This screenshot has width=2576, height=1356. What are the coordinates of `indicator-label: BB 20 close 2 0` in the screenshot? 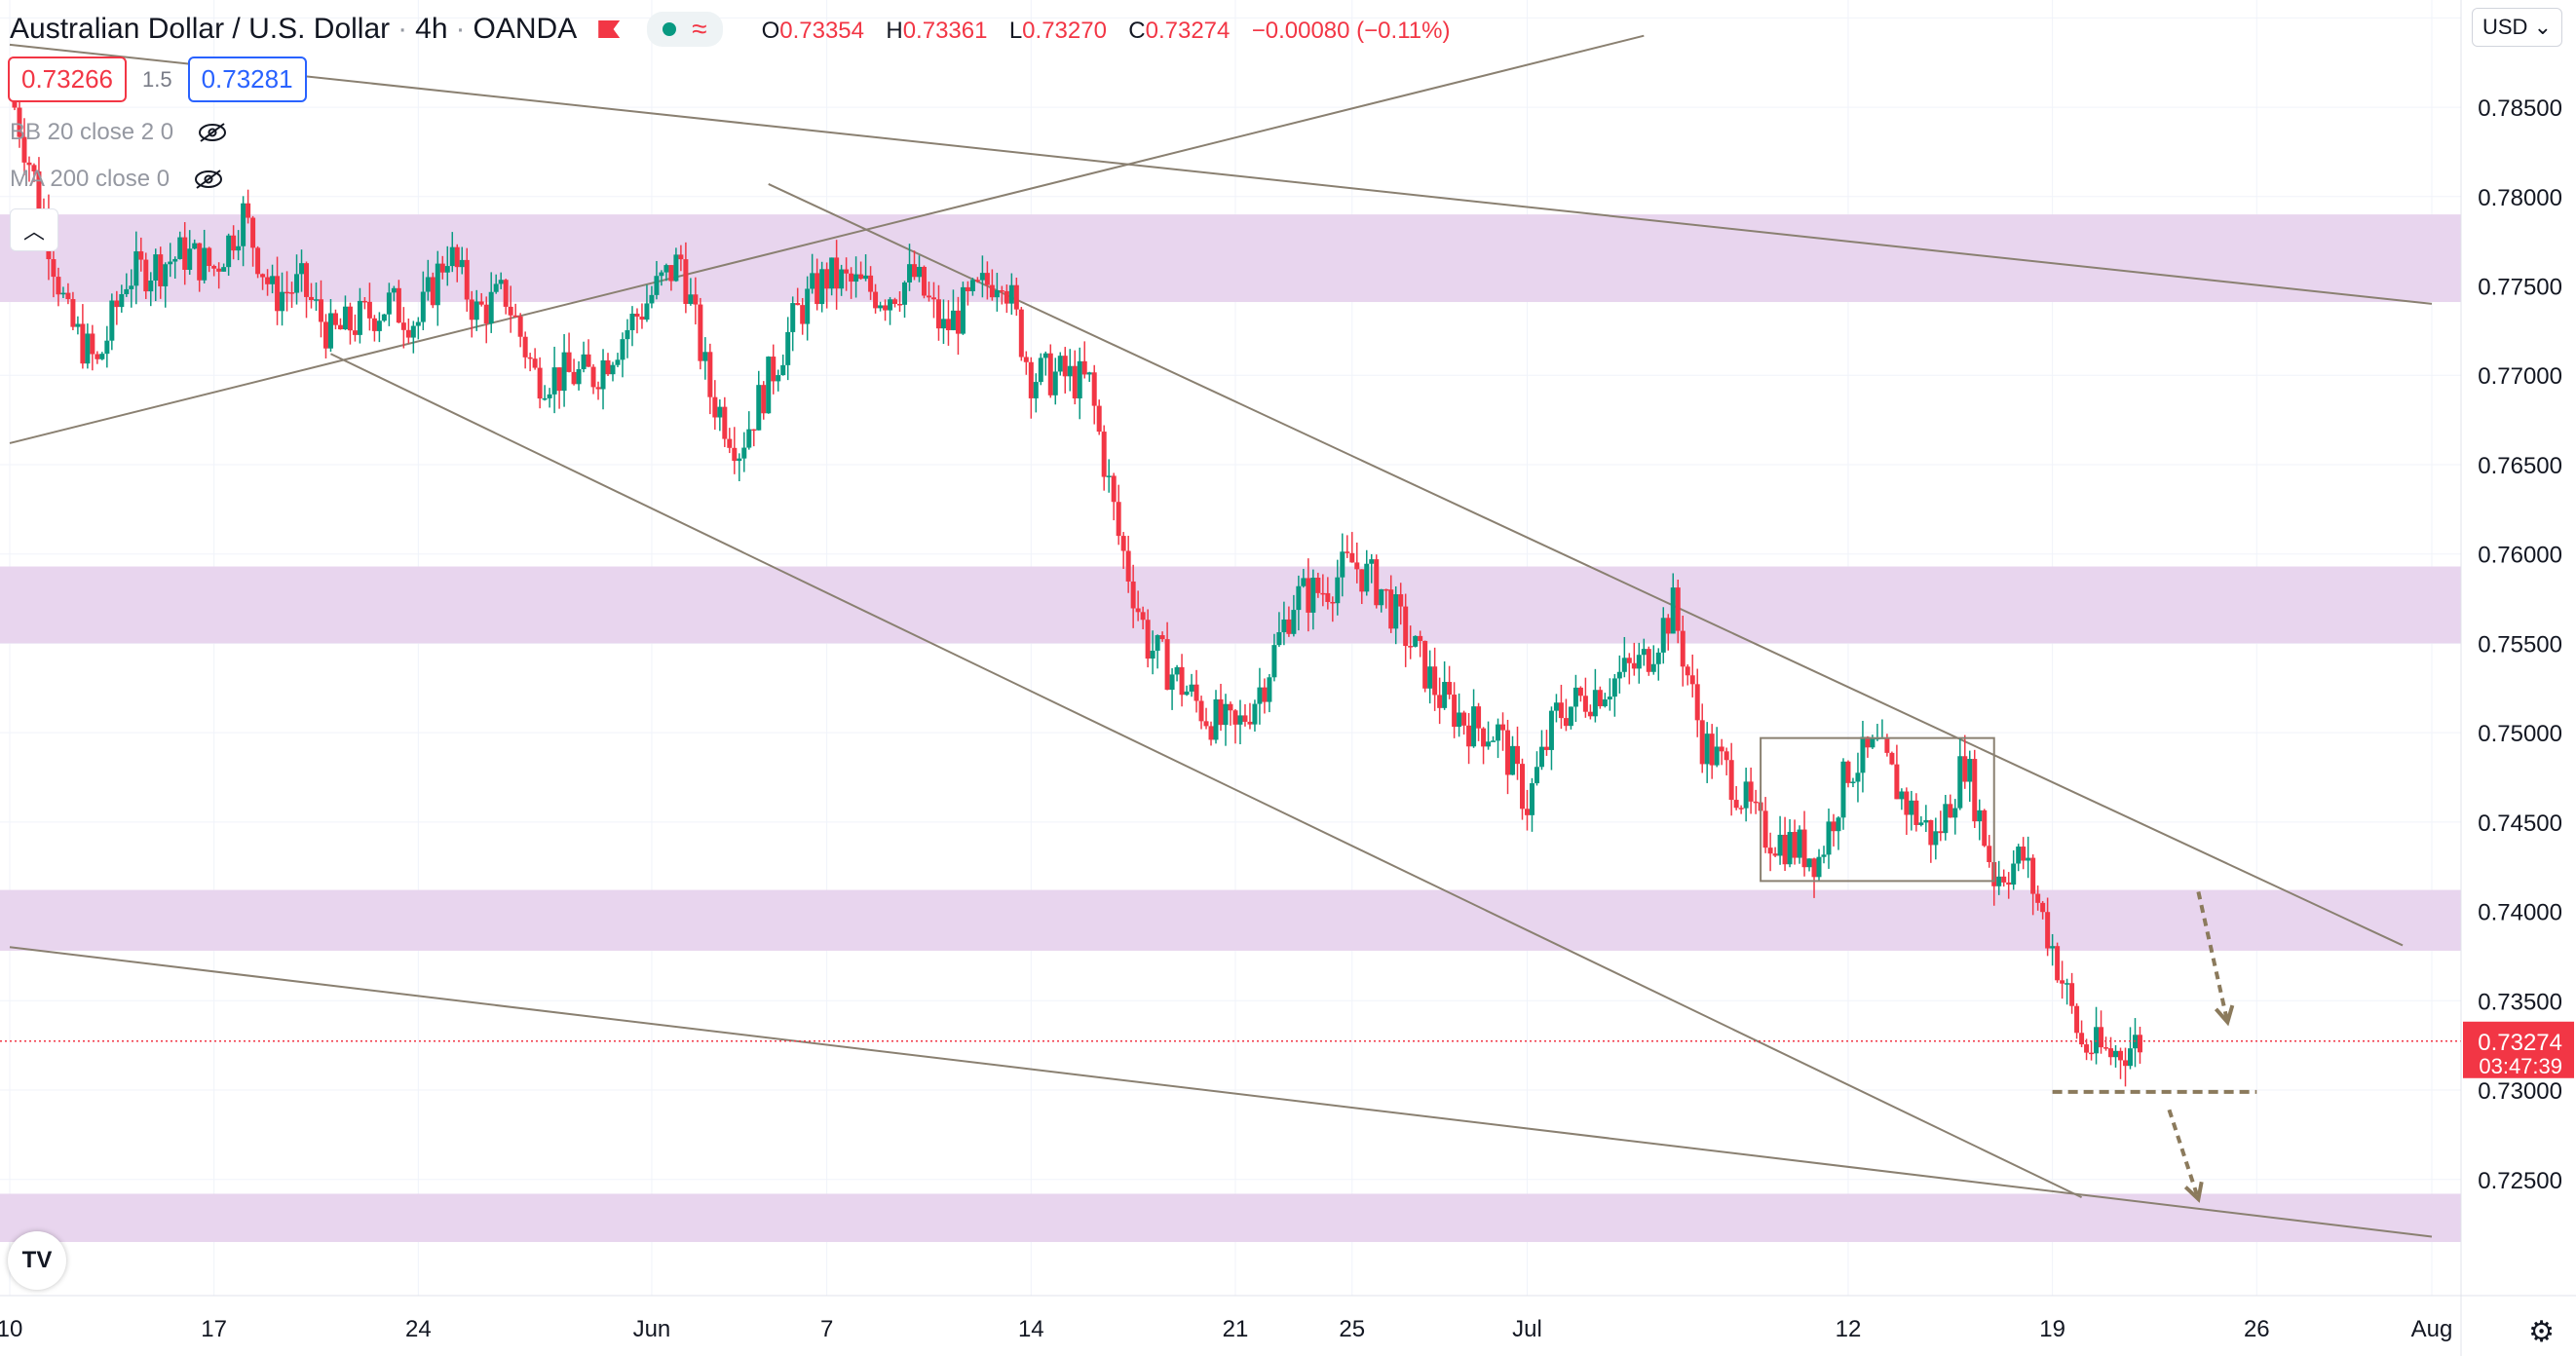 It's located at (92, 132).